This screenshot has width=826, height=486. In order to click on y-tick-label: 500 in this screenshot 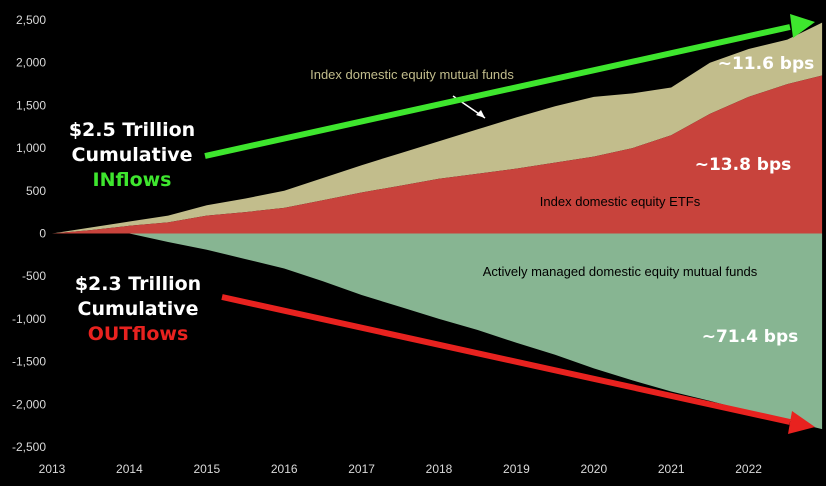, I will do `click(36, 191)`.